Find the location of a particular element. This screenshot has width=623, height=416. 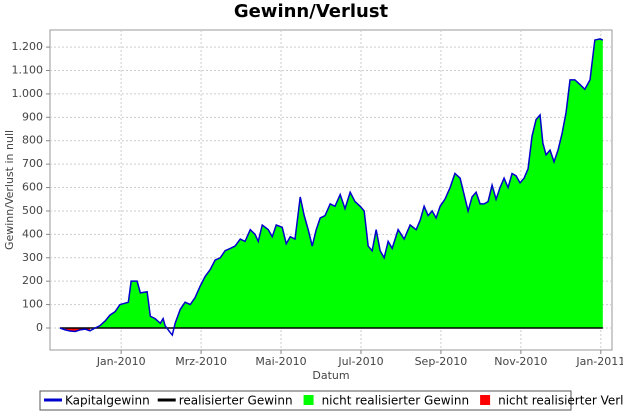

y-tick-label: 900 is located at coordinates (32, 116).